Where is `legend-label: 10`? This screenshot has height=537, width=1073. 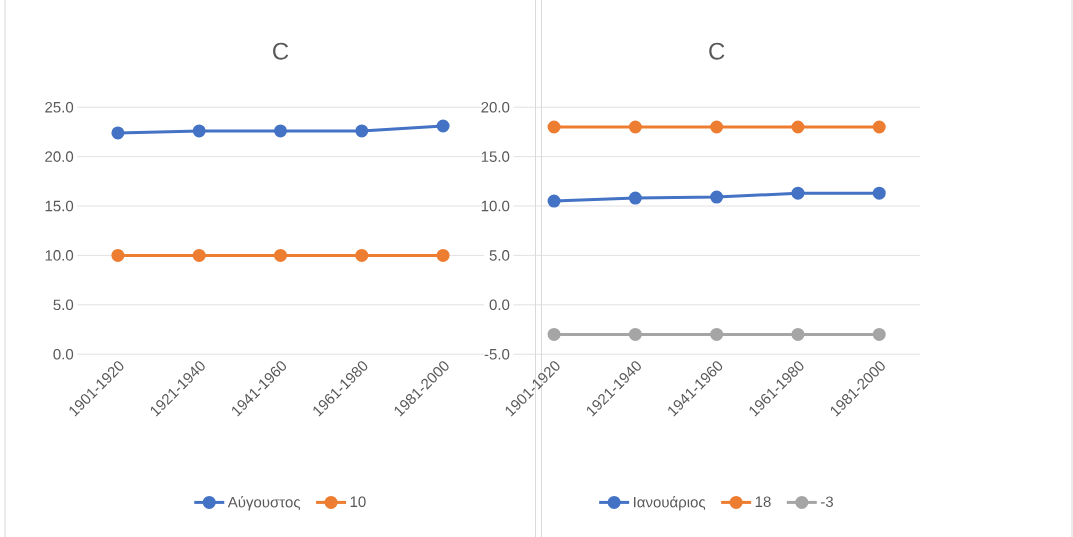 legend-label: 10 is located at coordinates (358, 502).